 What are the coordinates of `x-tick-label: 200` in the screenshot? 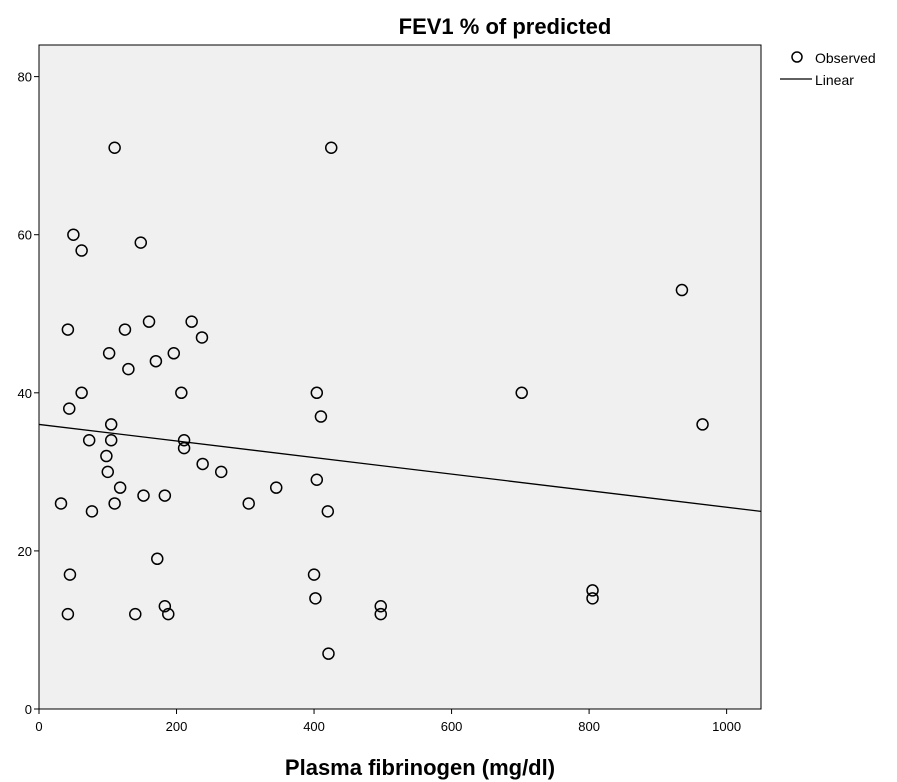 It's located at (177, 726).